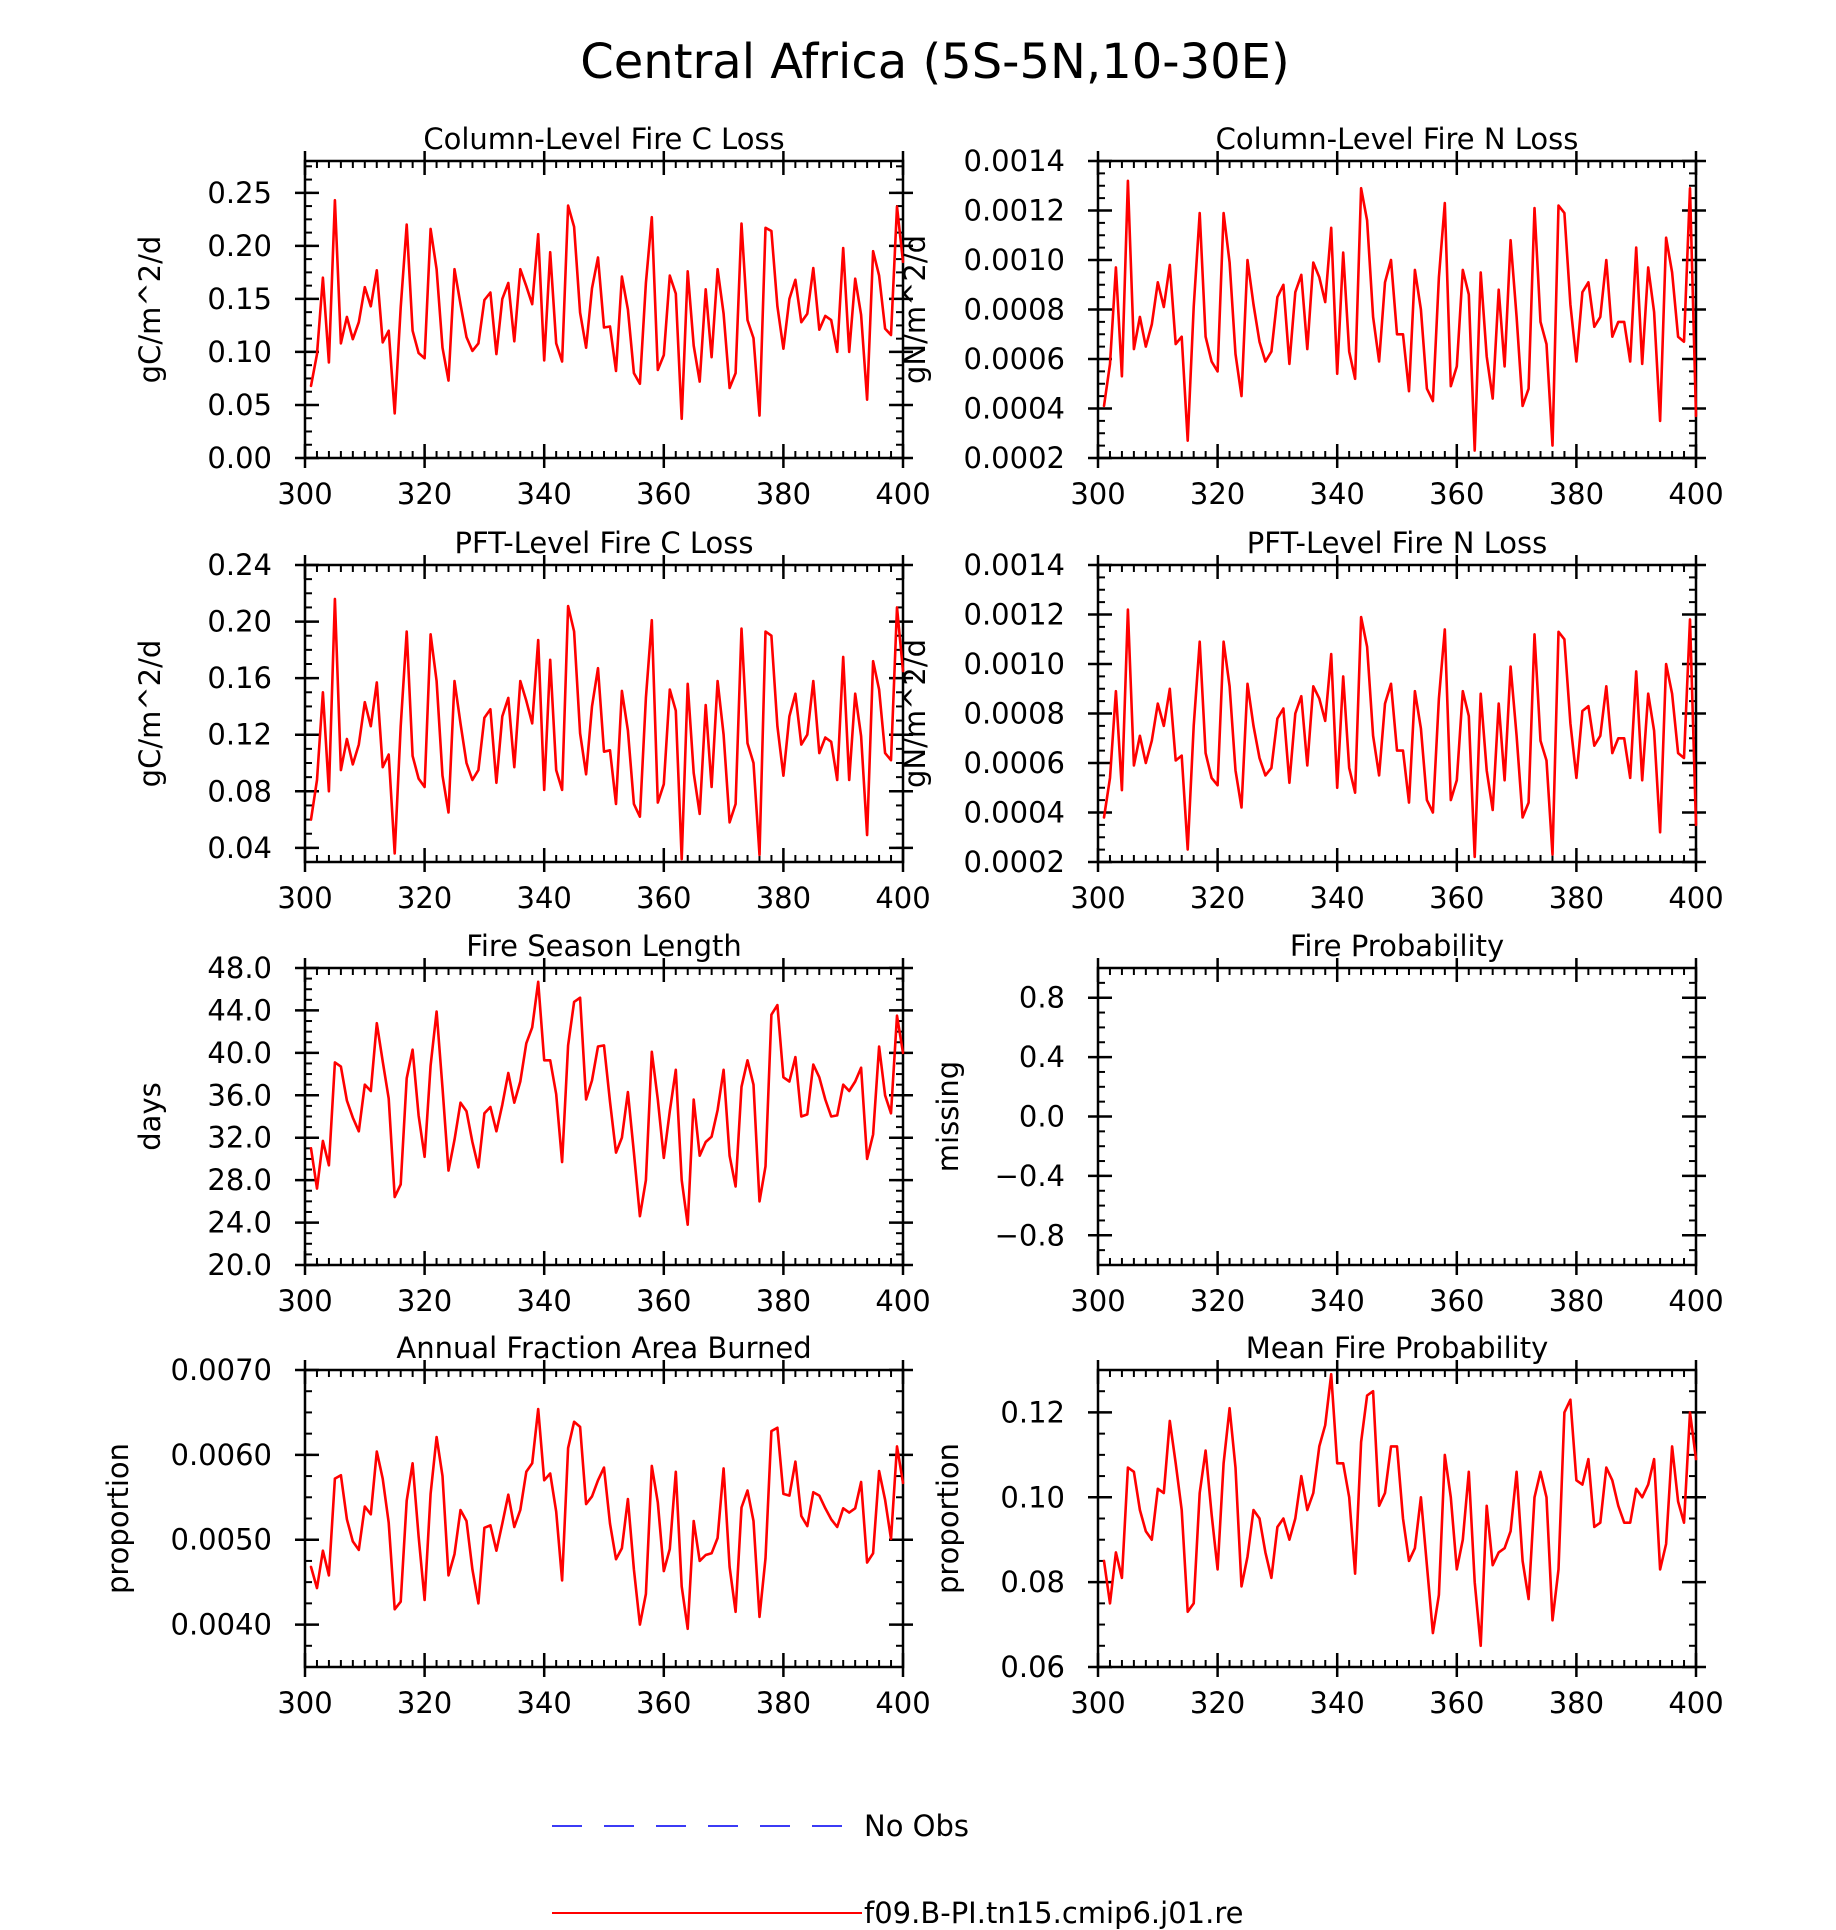 The height and width of the screenshot is (1930, 1836). Describe the element at coordinates (603, 946) in the screenshot. I see `panel-title: Fire Season Length` at that location.